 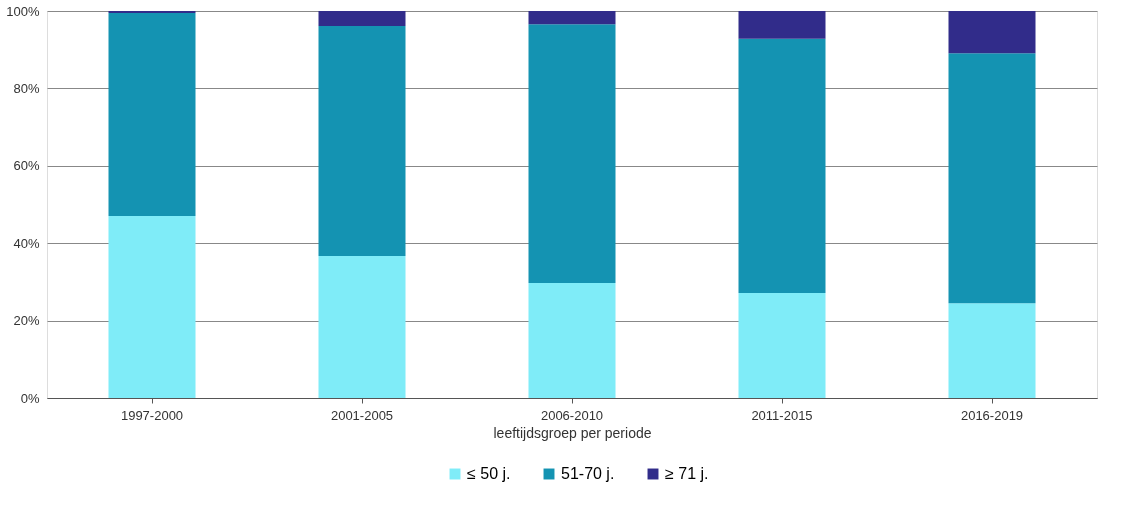 I want to click on y-tick-label: 40%, so click(x=26, y=243).